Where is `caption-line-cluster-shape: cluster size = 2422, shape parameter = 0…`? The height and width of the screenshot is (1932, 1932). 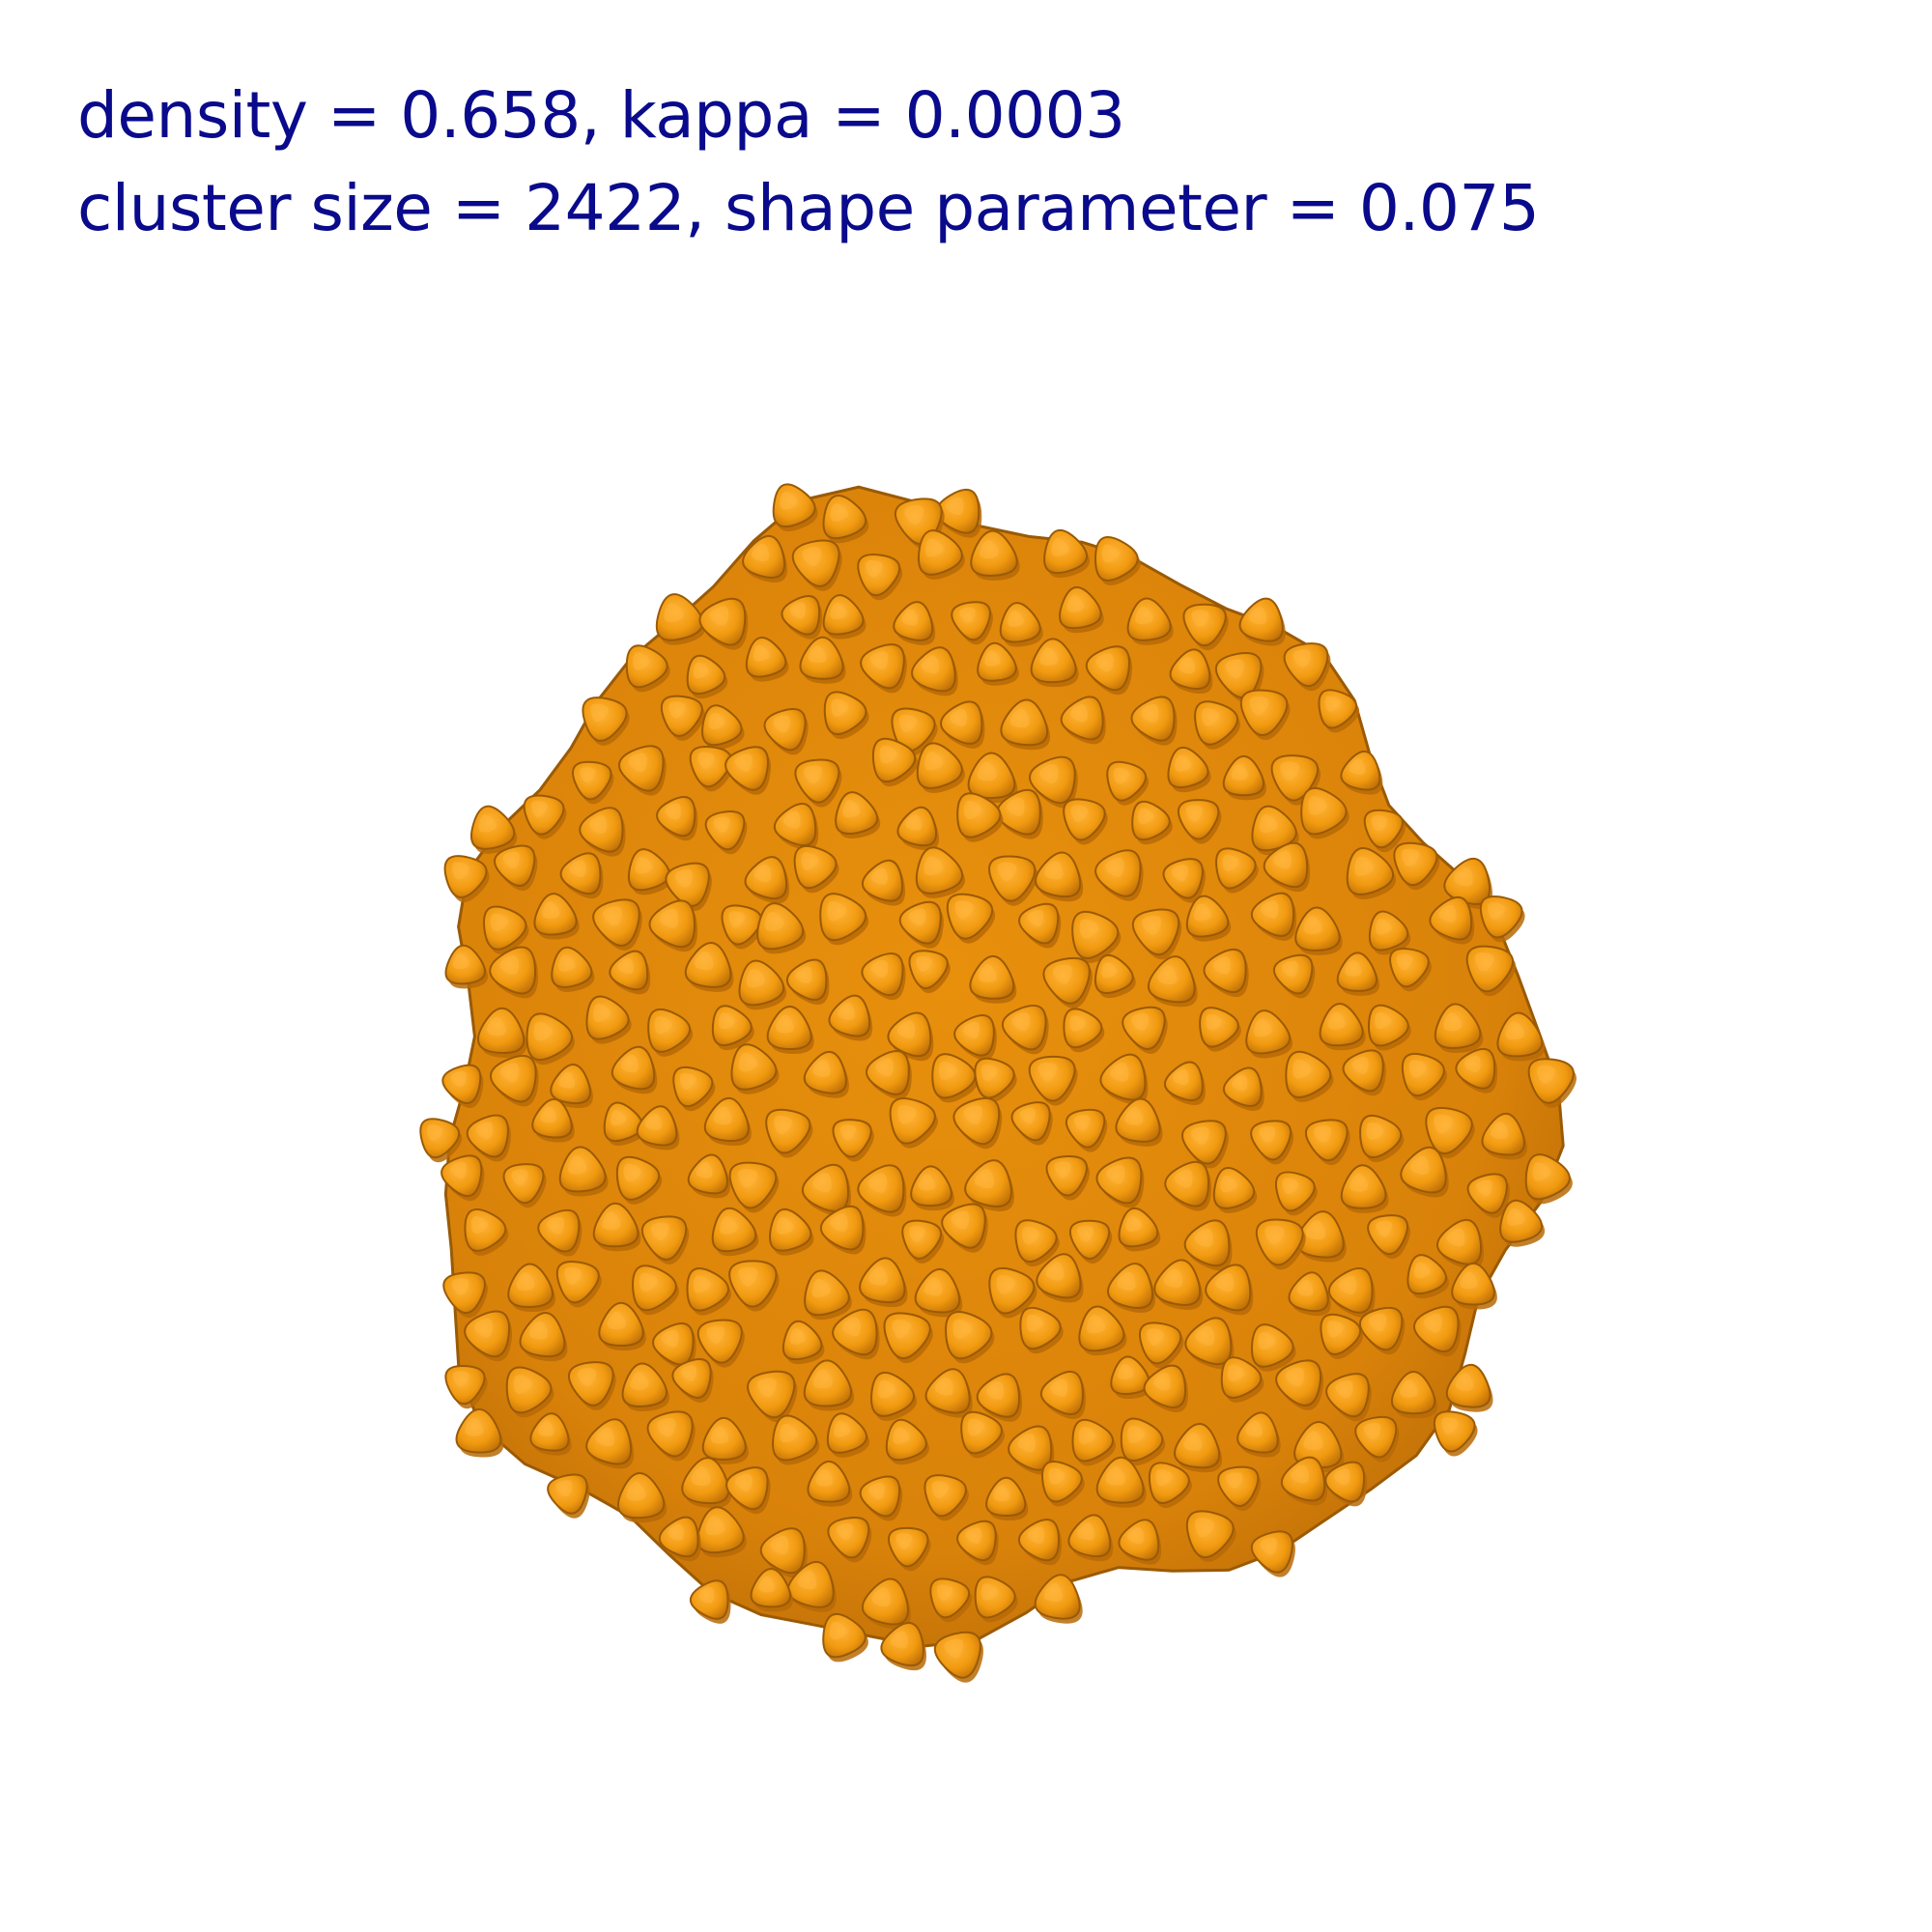 caption-line-cluster-shape: cluster size = 2422, shape parameter = 0… is located at coordinates (808, 208).